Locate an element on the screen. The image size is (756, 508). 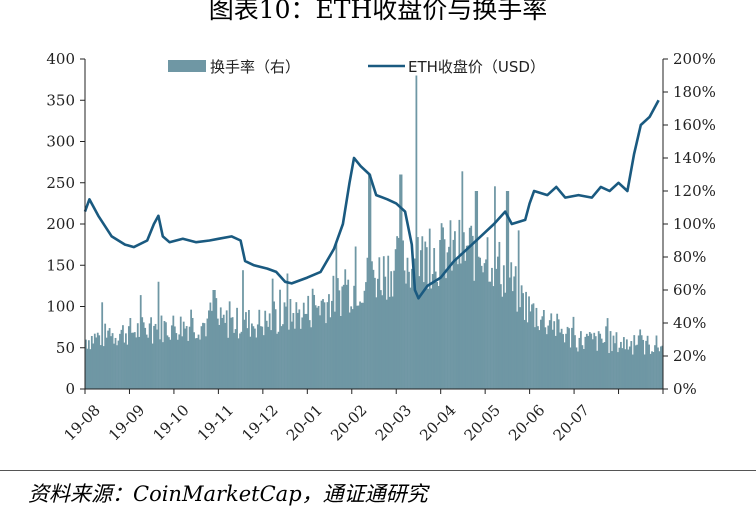
right-tick-label: 40% is located at coordinates (689, 323).